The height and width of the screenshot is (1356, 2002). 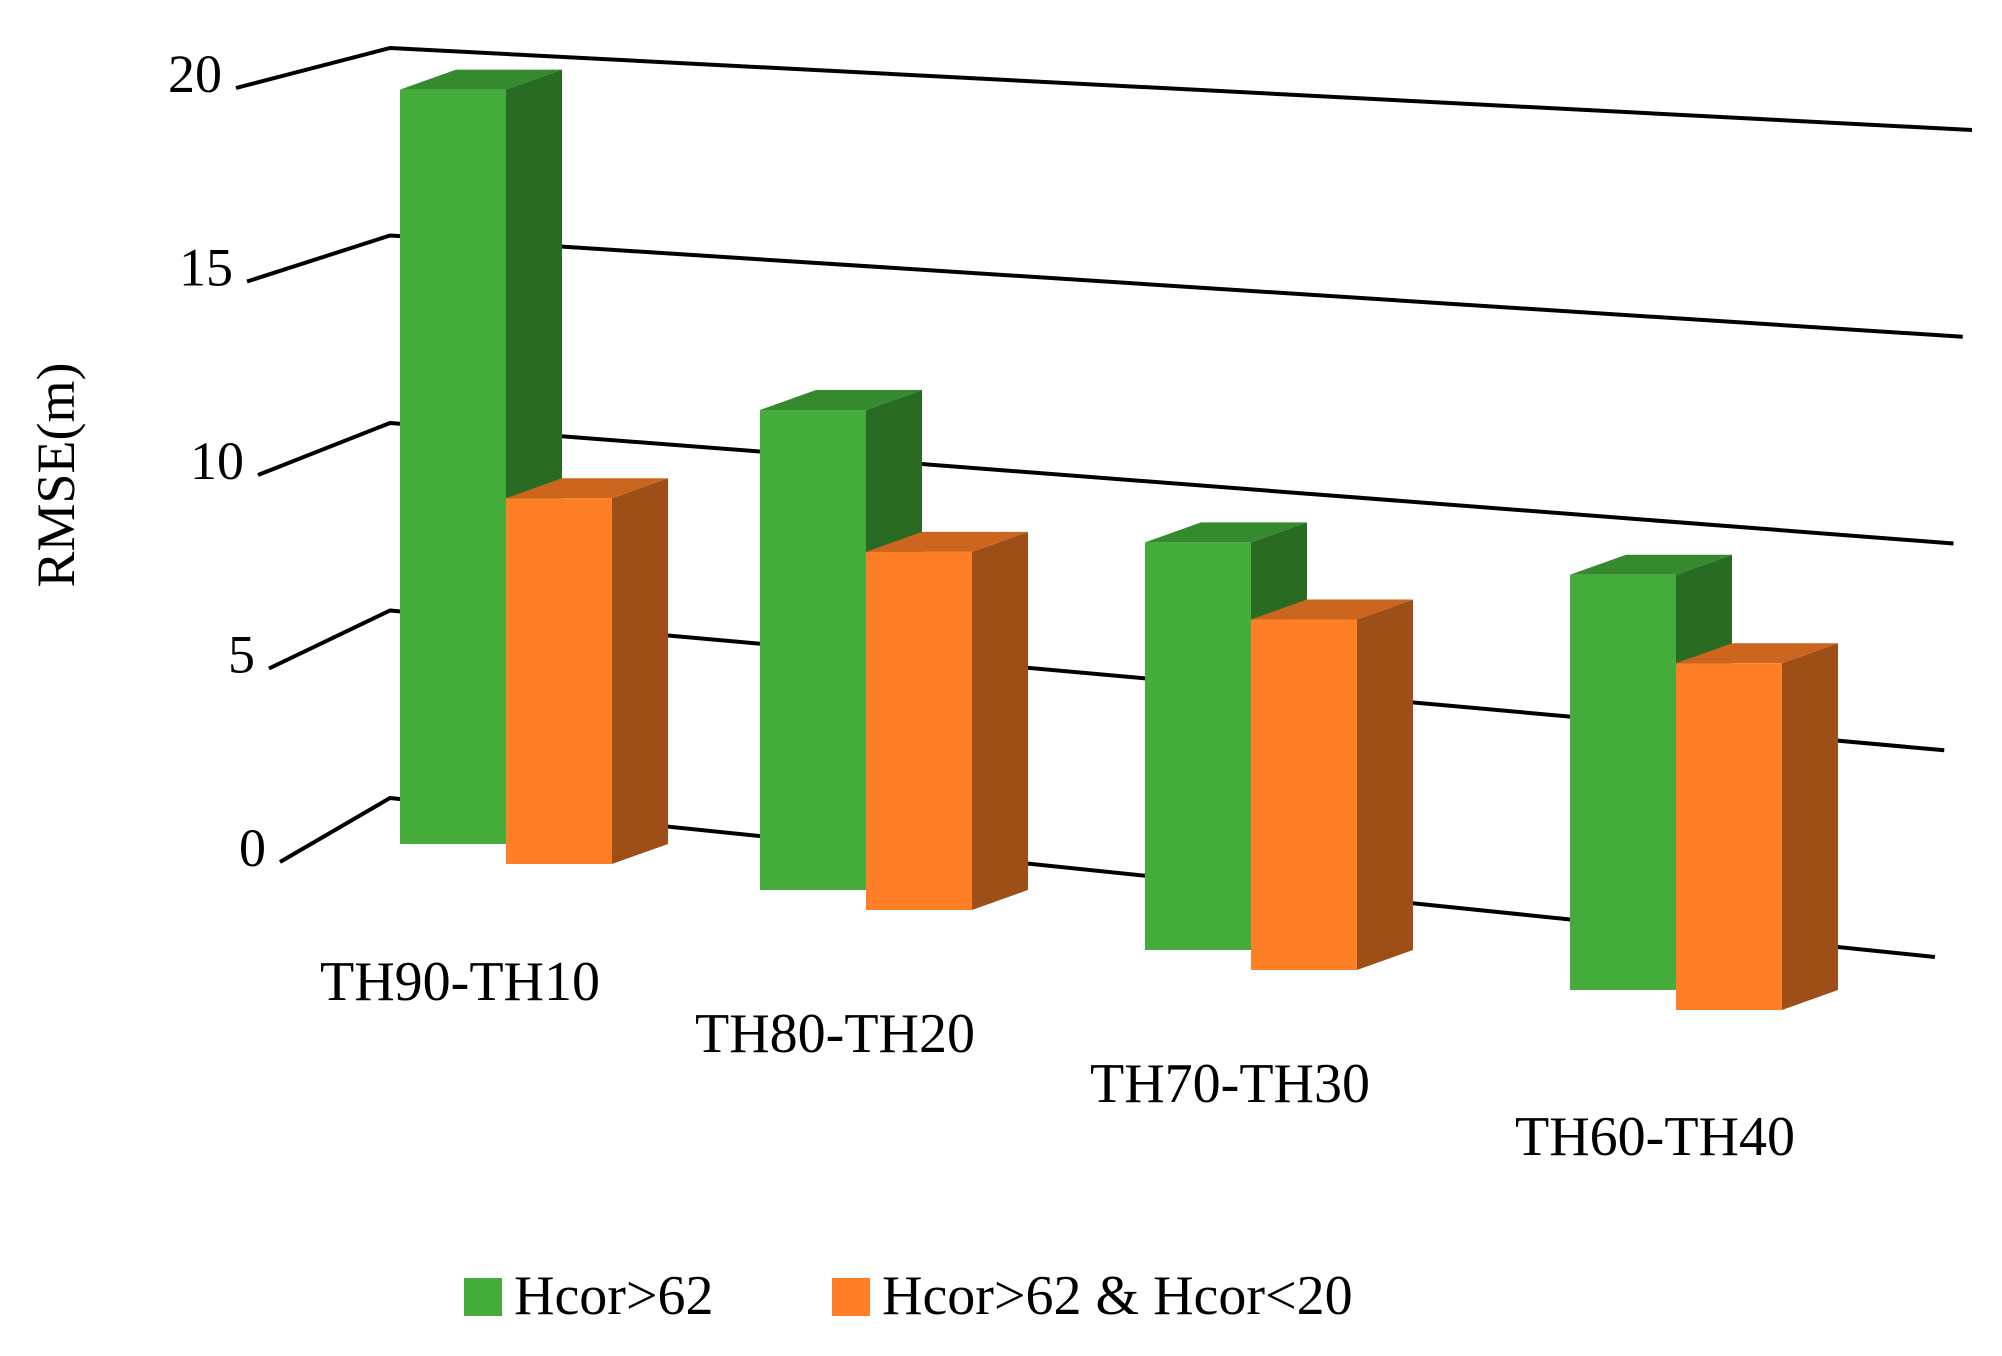 I want to click on y-axis-title: RMSE(m), so click(x=56, y=474).